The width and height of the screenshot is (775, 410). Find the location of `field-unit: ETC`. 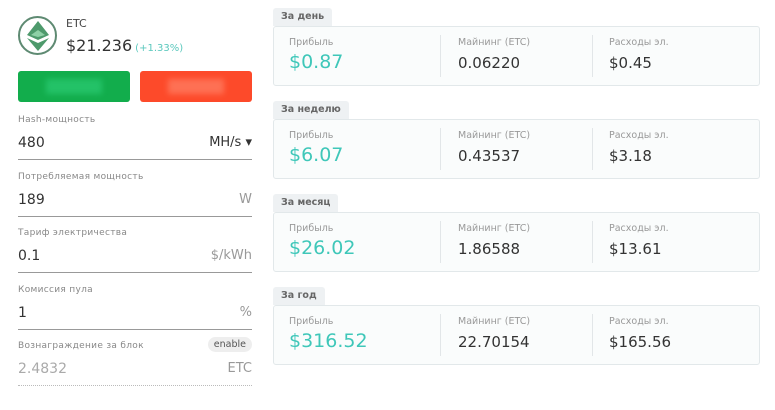

field-unit: ETC is located at coordinates (239, 368).